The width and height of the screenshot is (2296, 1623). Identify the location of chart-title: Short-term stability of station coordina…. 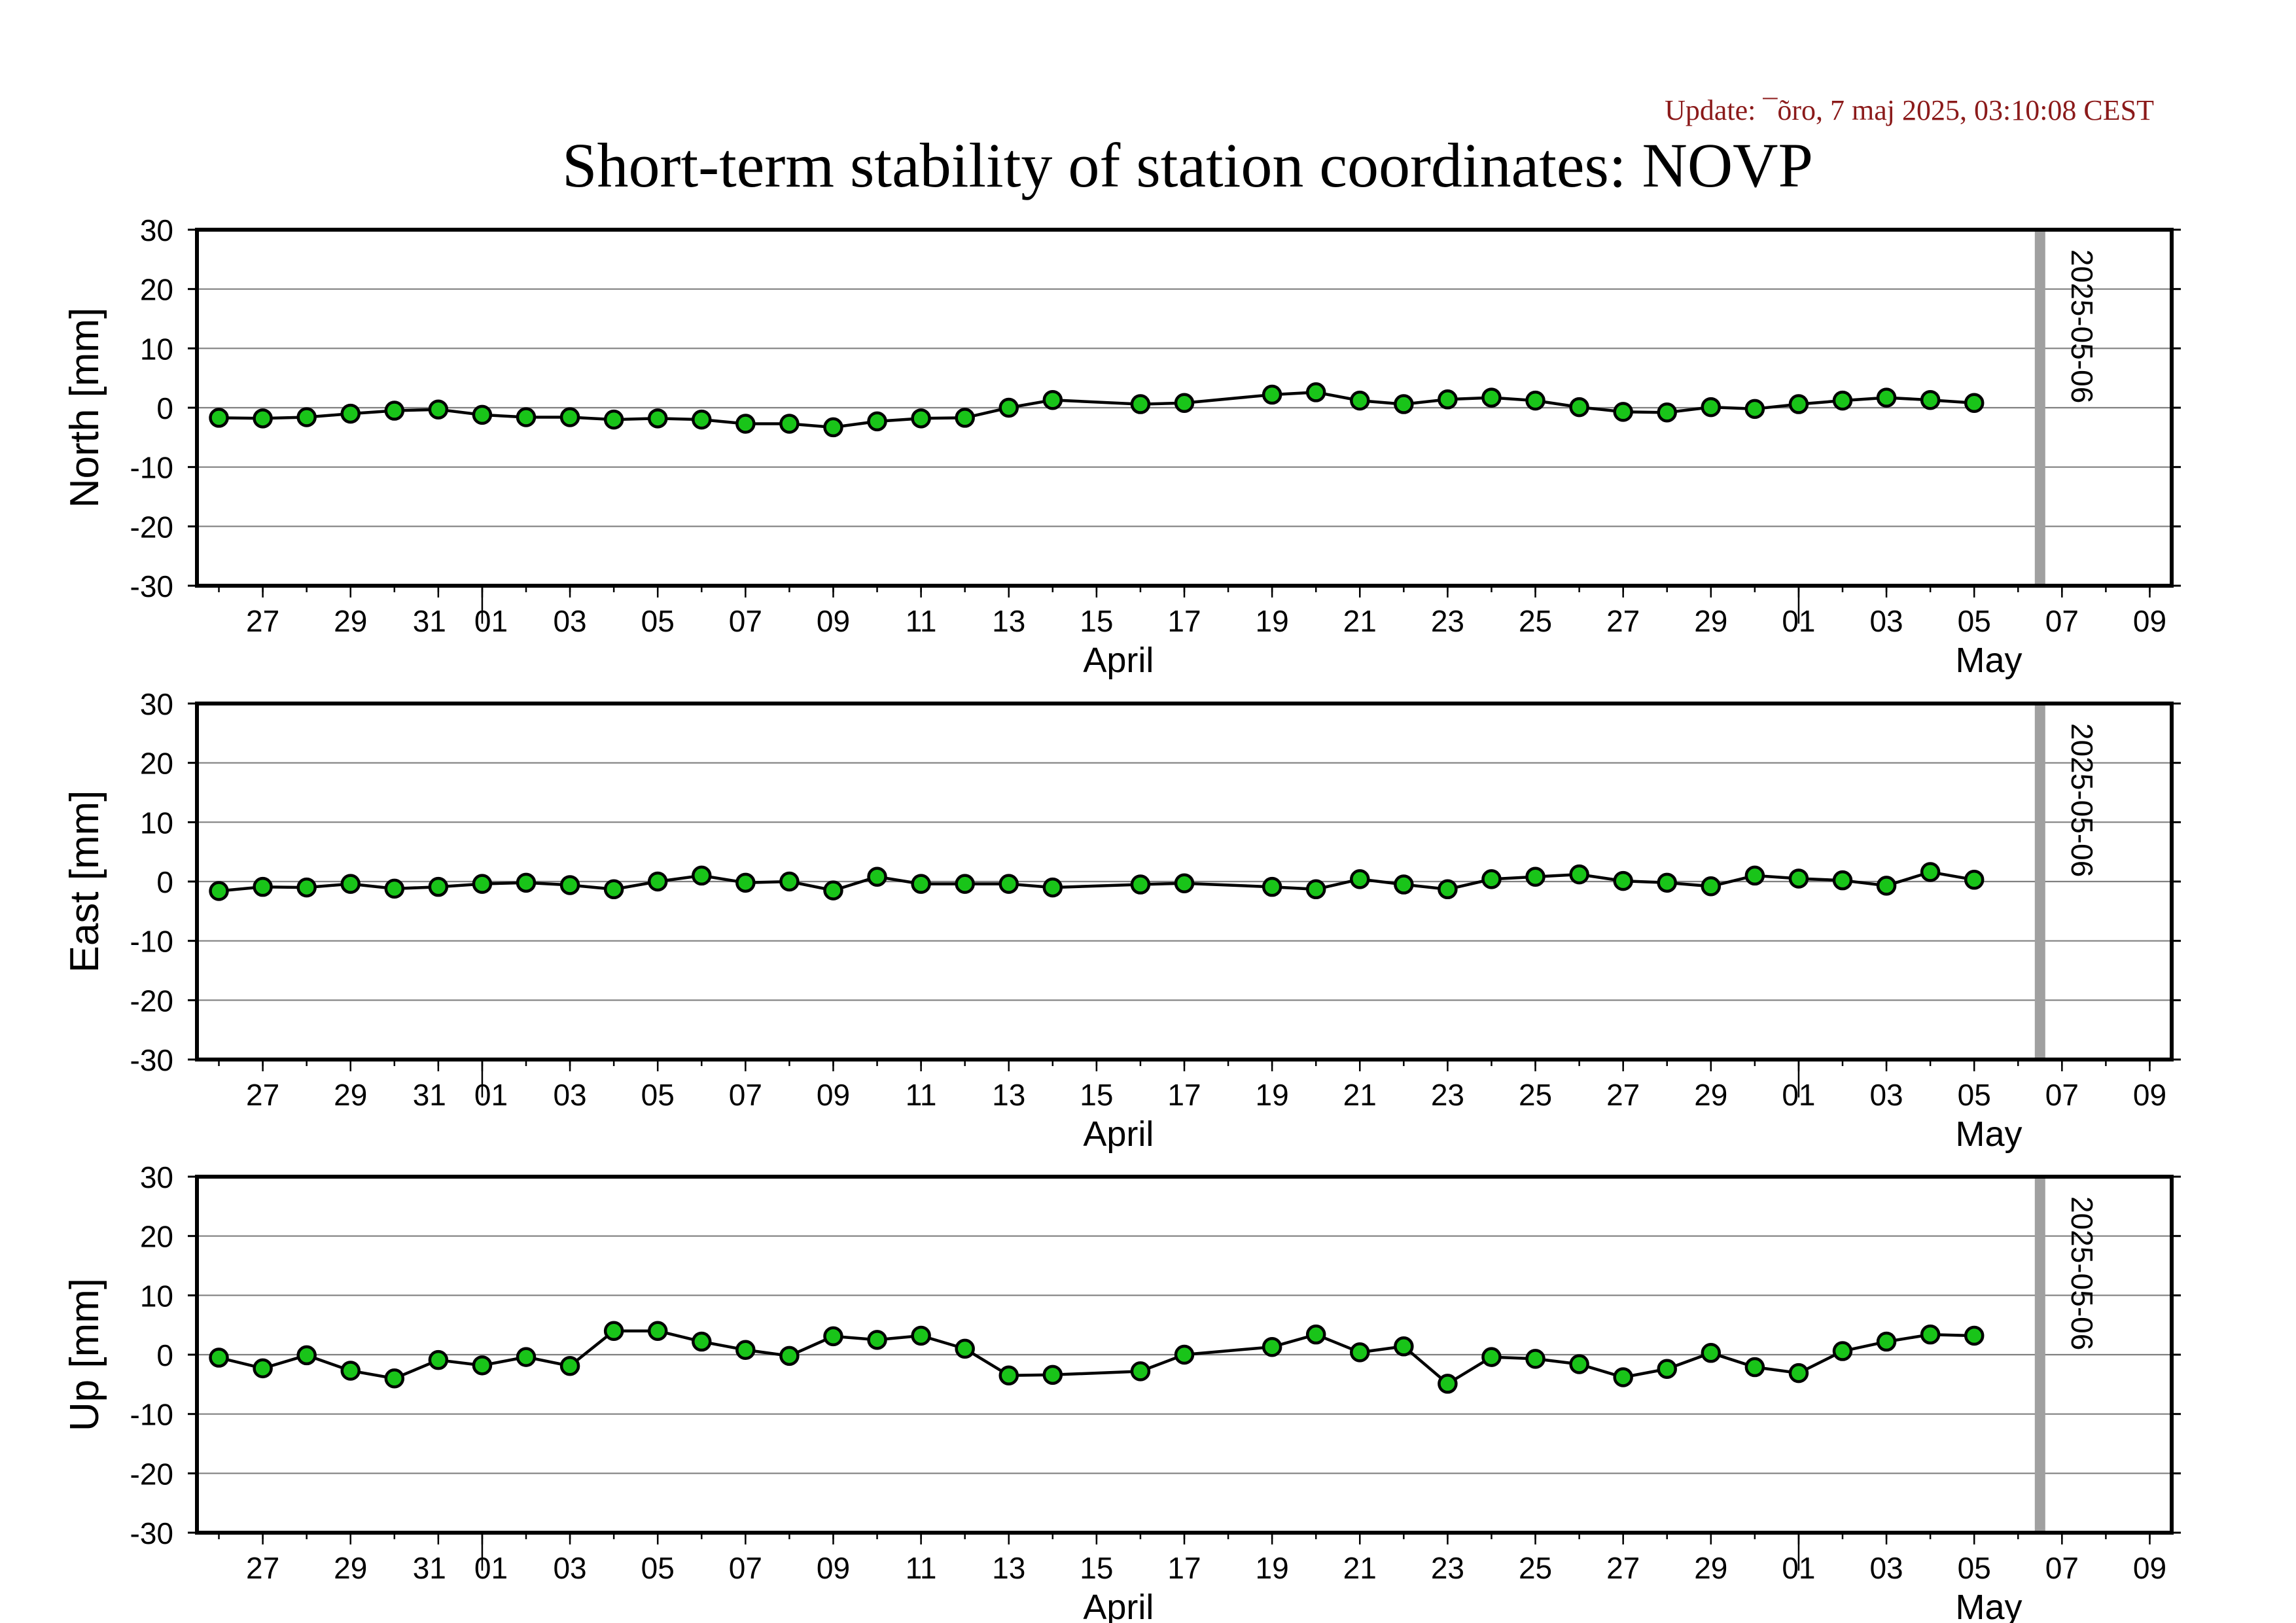
(1187, 165).